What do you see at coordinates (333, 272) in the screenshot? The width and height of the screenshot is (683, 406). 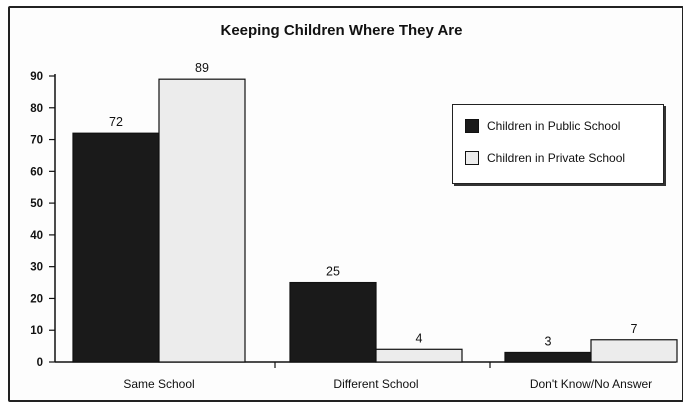 I see `data-label: 25` at bounding box center [333, 272].